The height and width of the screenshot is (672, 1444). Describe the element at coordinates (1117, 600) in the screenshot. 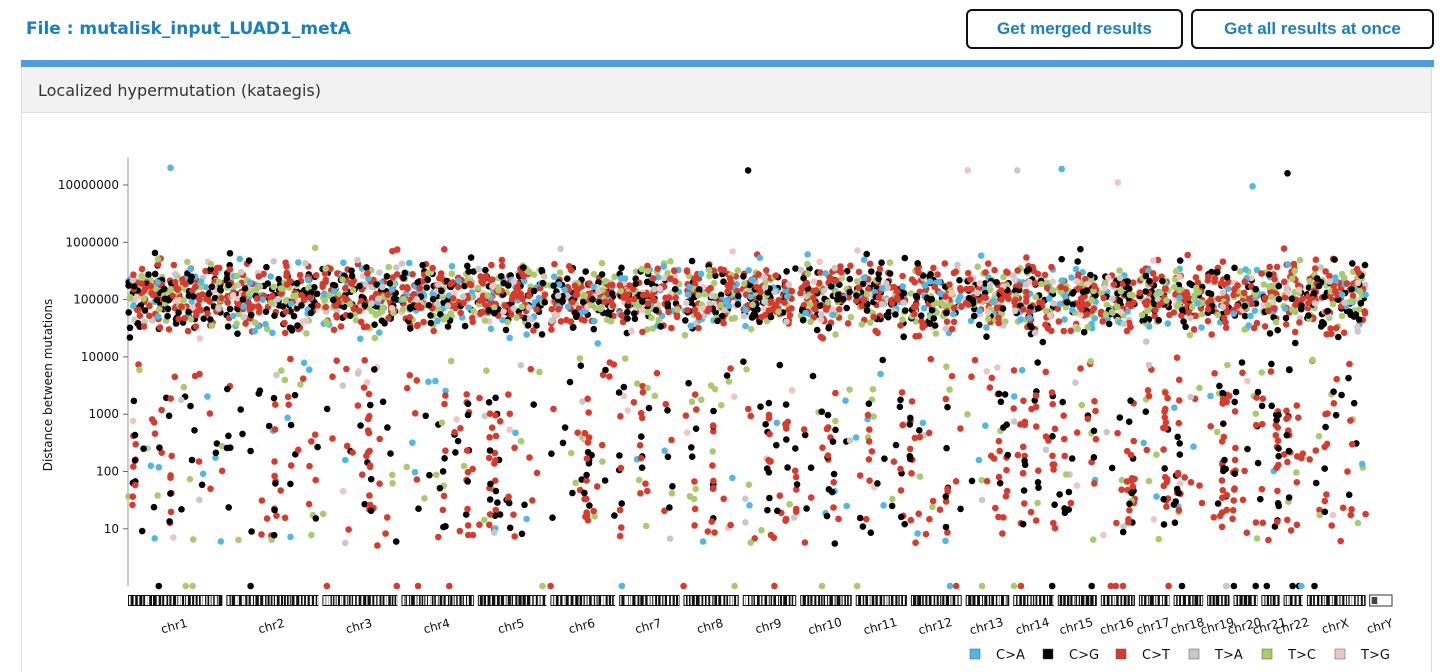

I see `ideogram-chr16` at that location.